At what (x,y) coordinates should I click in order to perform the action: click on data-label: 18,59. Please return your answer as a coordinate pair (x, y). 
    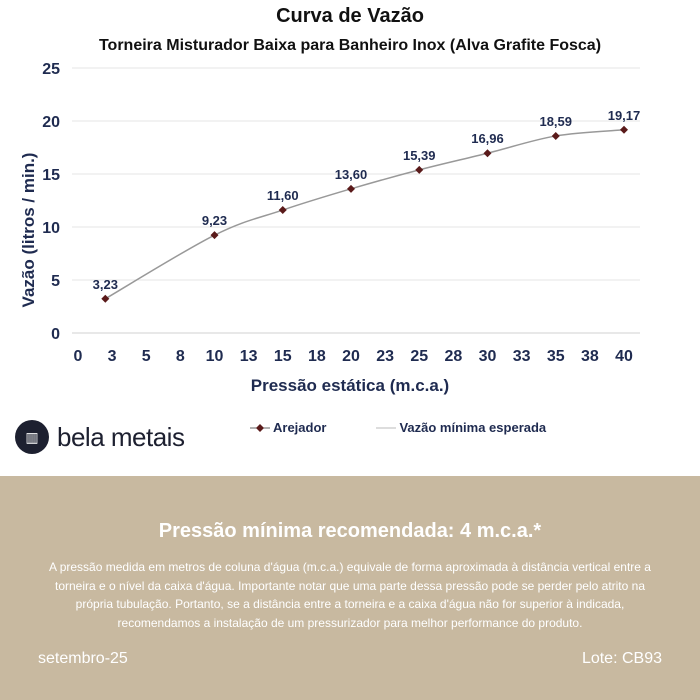
    Looking at the image, I should click on (555, 121).